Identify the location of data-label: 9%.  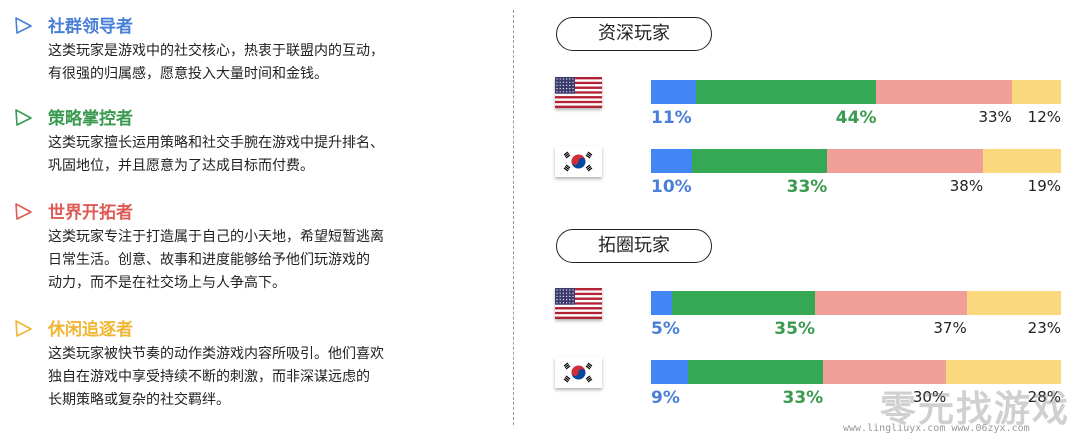
(665, 398).